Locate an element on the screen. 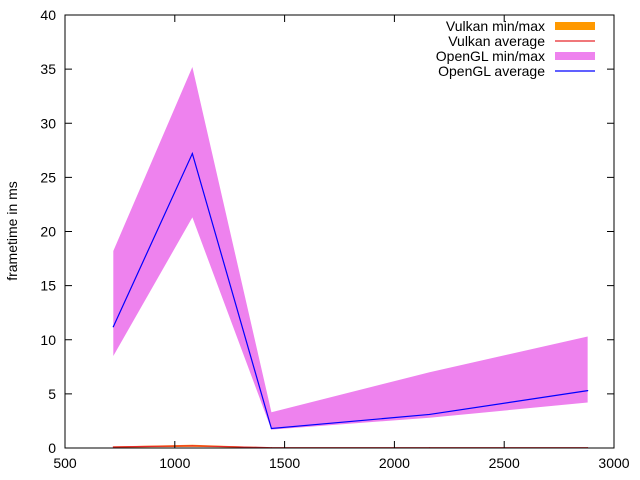 This screenshot has height=480, width=640. x-tick-label: 1500 is located at coordinates (284, 463).